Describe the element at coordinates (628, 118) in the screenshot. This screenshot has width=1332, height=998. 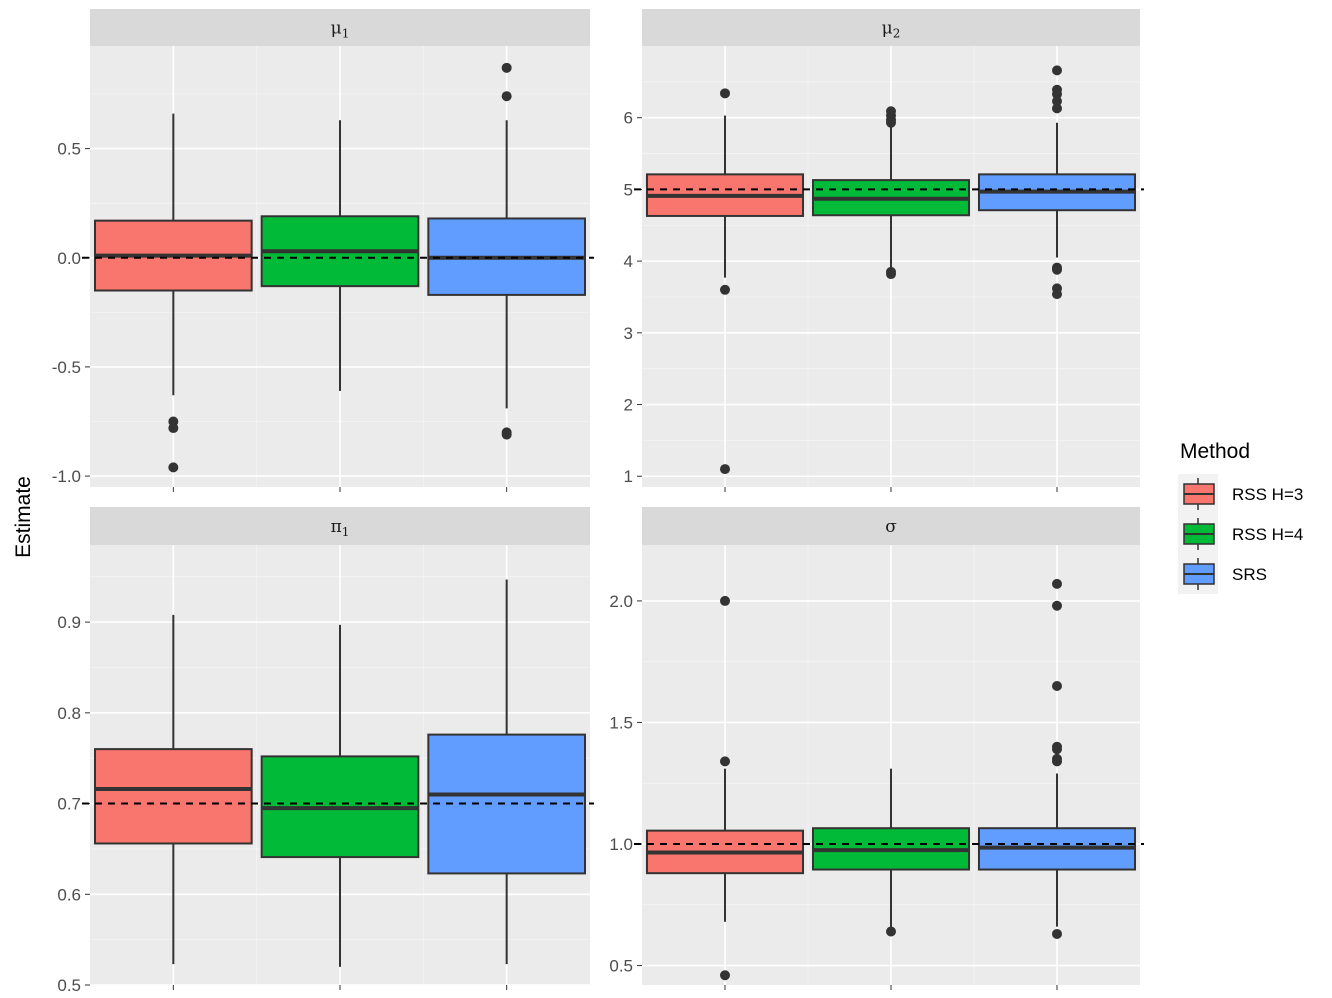
I see `y-tick-label: 6` at that location.